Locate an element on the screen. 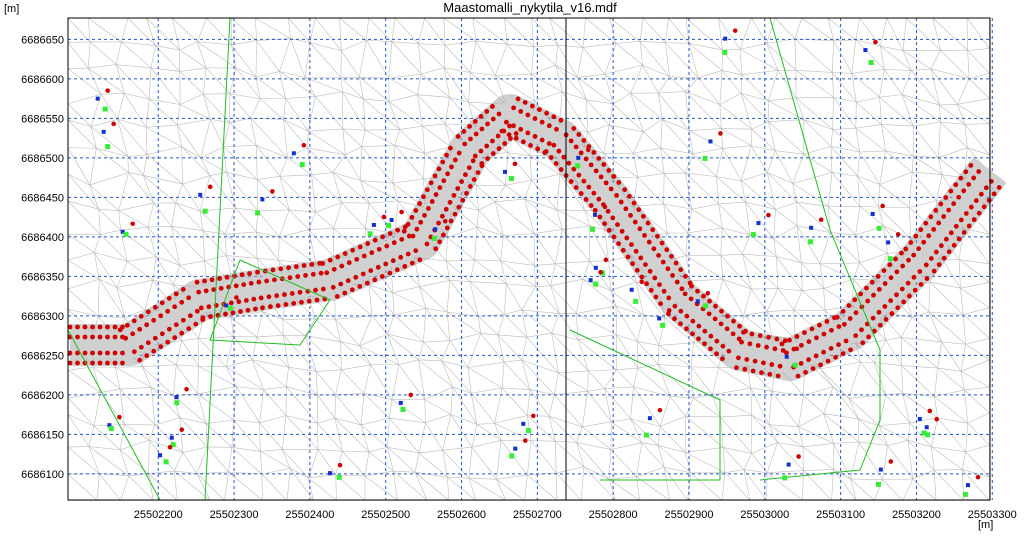 Image resolution: width=1024 pixels, height=541 pixels. y-tick-label: 6686450 is located at coordinates (42, 198).